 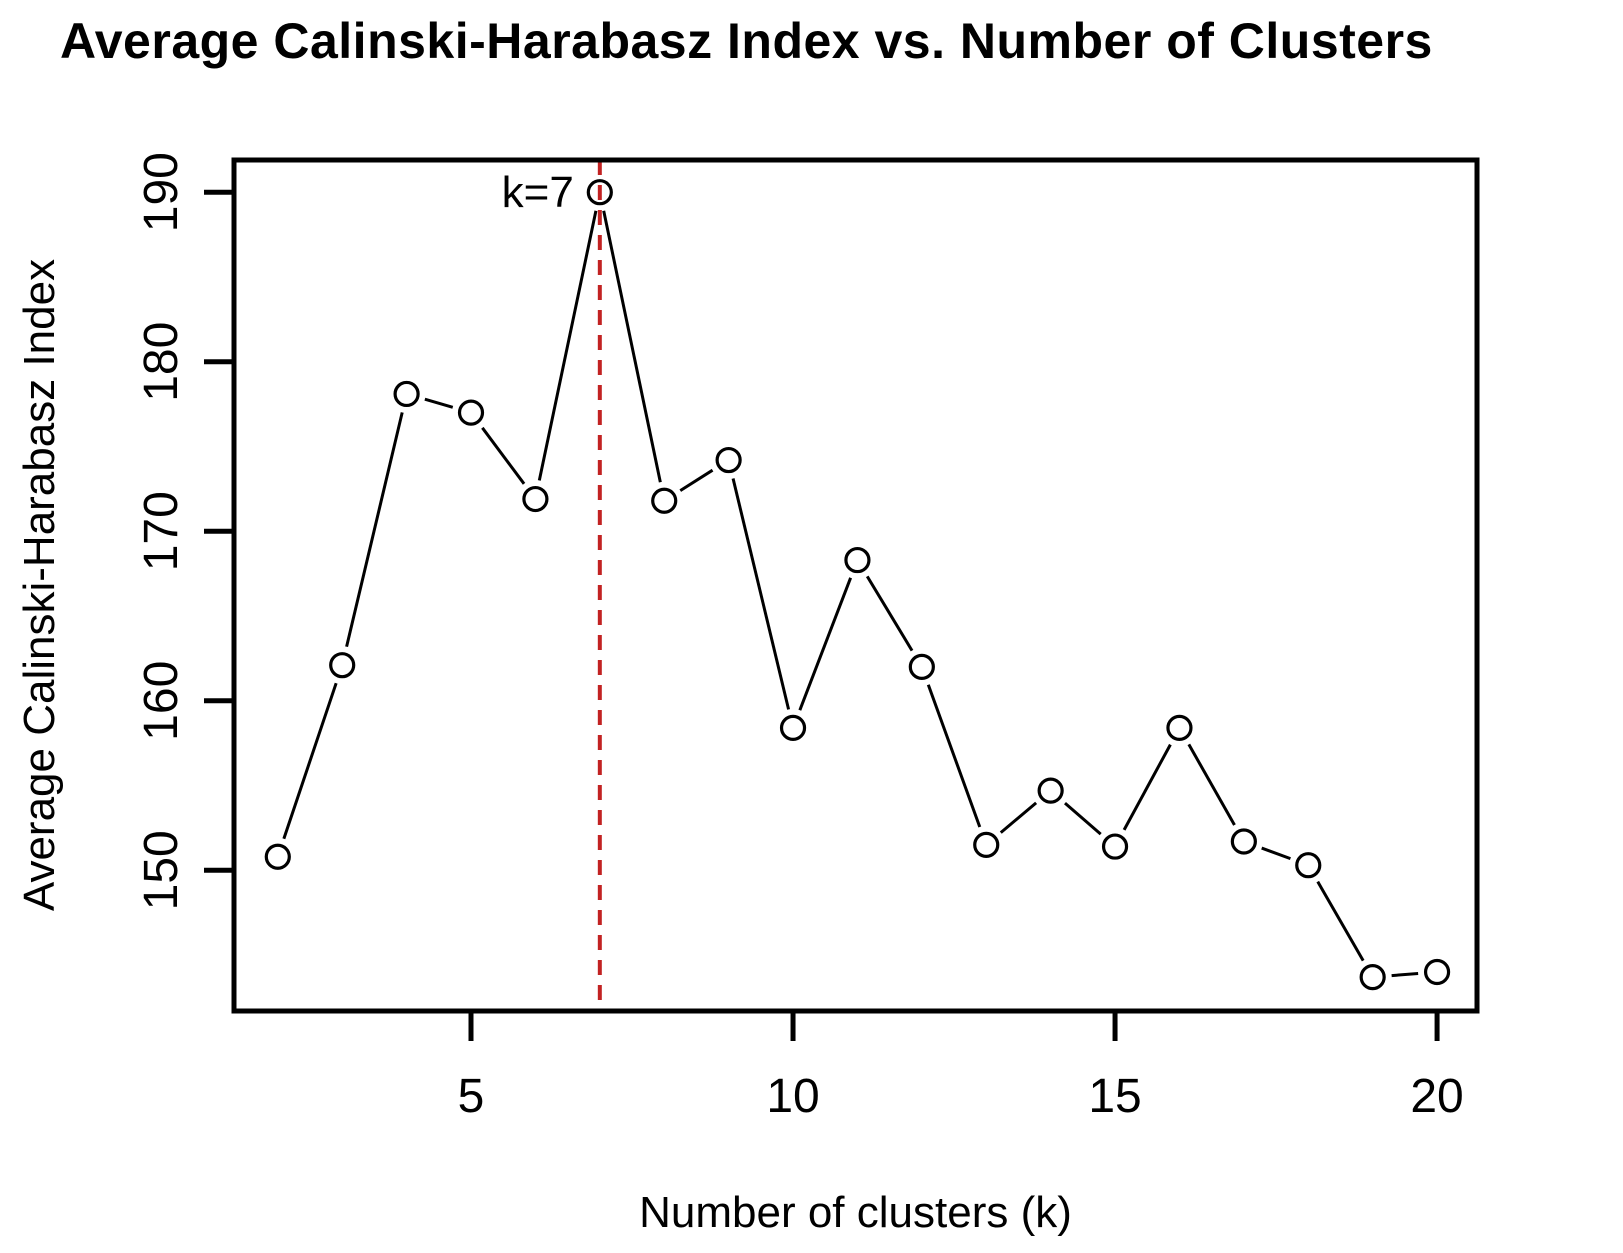 I want to click on x-tick-label: 10, so click(x=792, y=1096).